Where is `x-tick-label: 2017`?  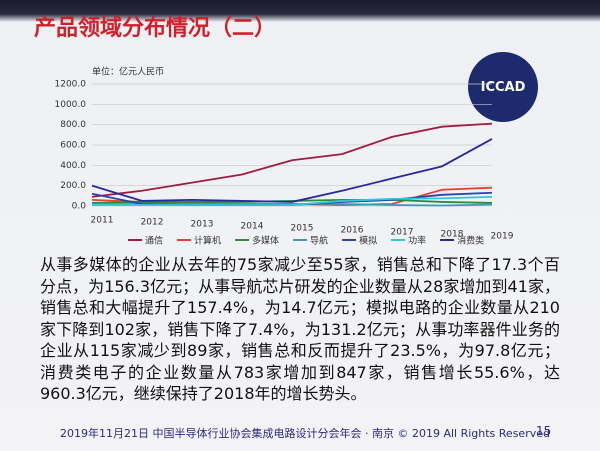 x-tick-label: 2017 is located at coordinates (402, 233).